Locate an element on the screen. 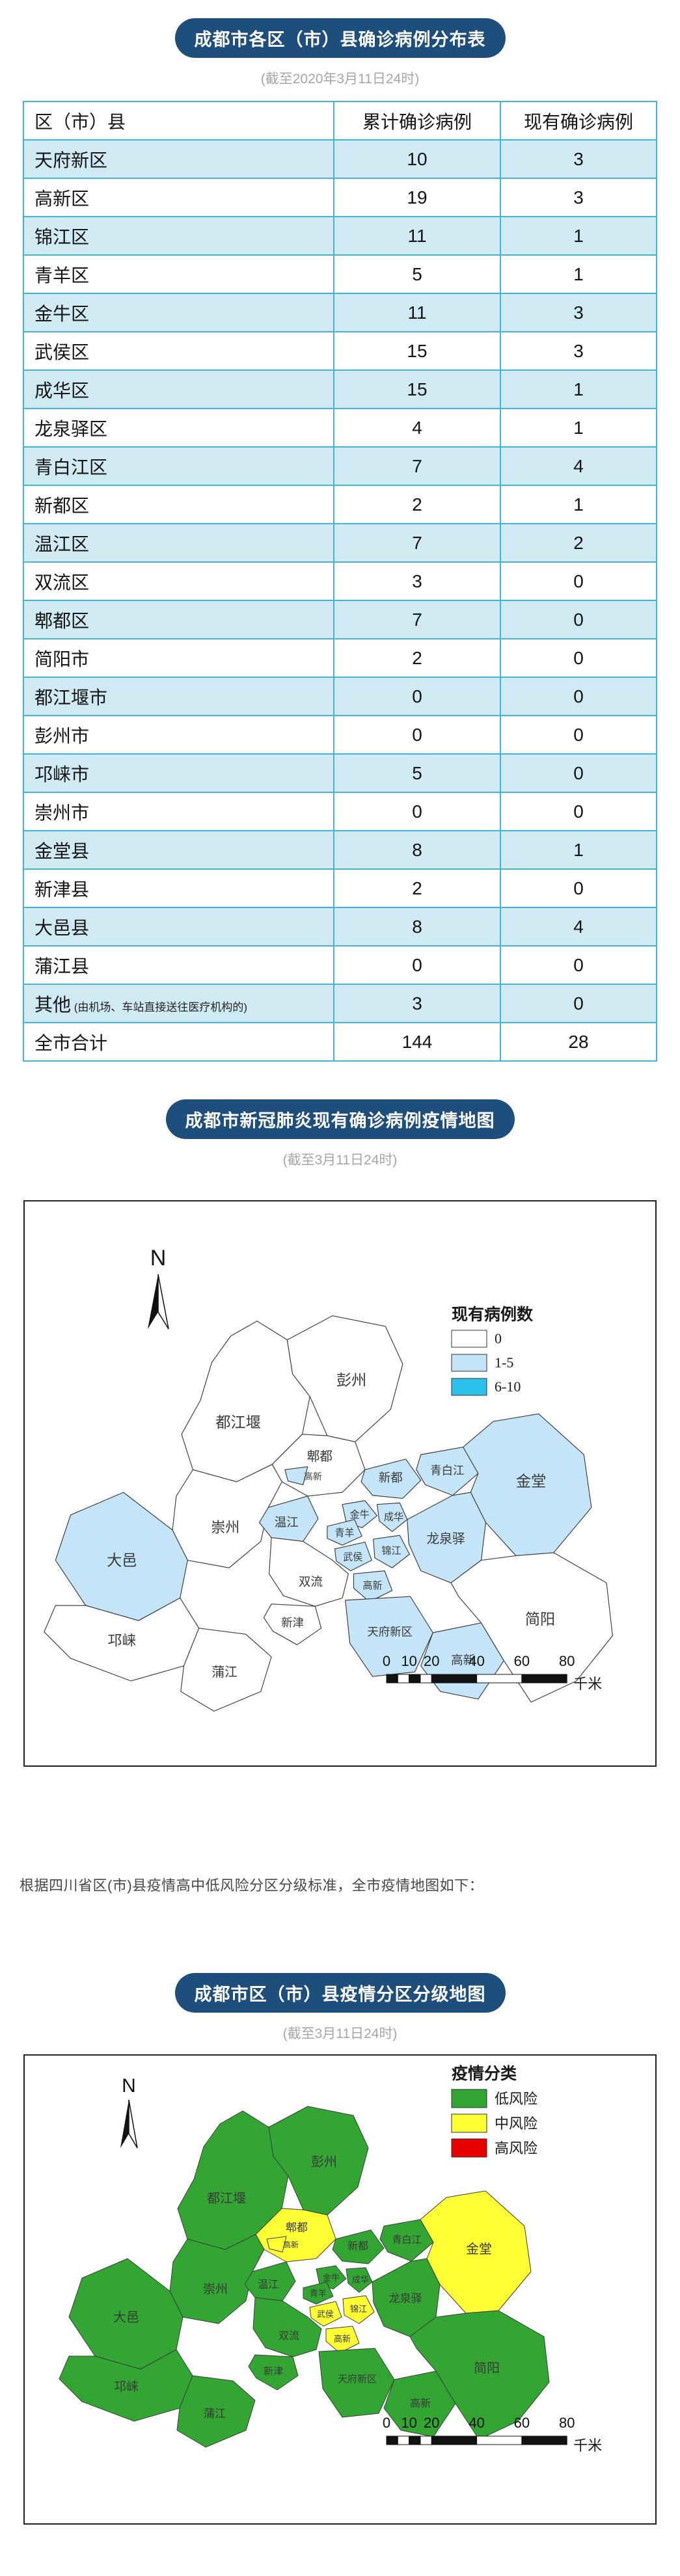 Image resolution: width=680 pixels, height=2576 pixels. district-label-gxw: 高新 is located at coordinates (313, 1477).